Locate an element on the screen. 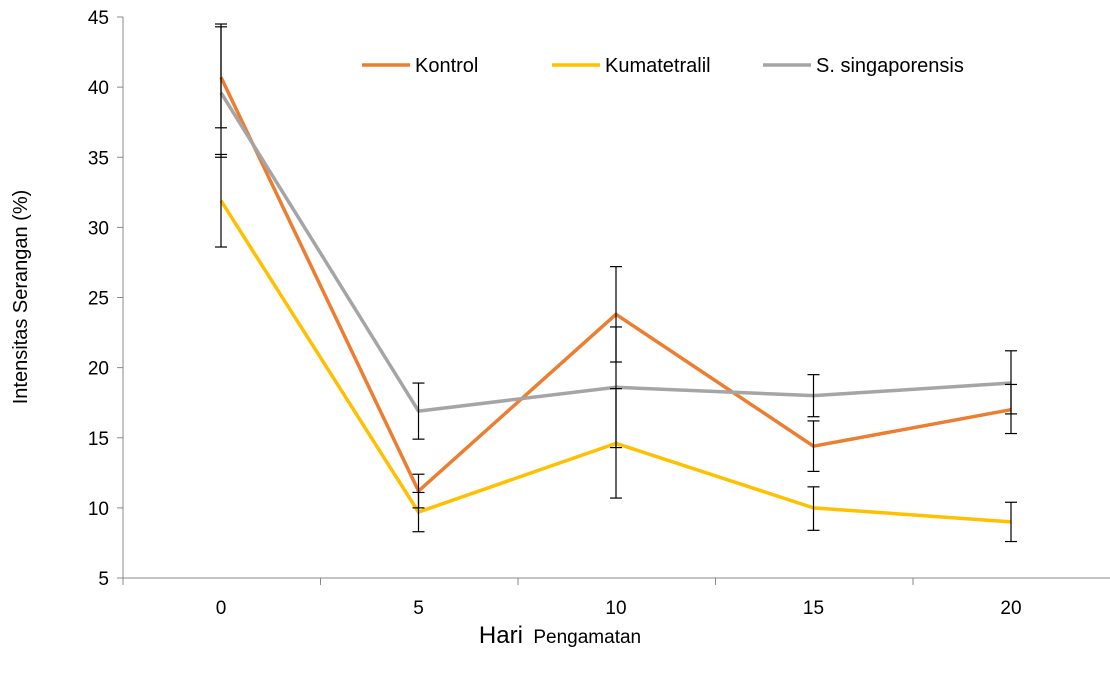 The height and width of the screenshot is (682, 1110). y-tick-label: 20 is located at coordinates (98, 369).